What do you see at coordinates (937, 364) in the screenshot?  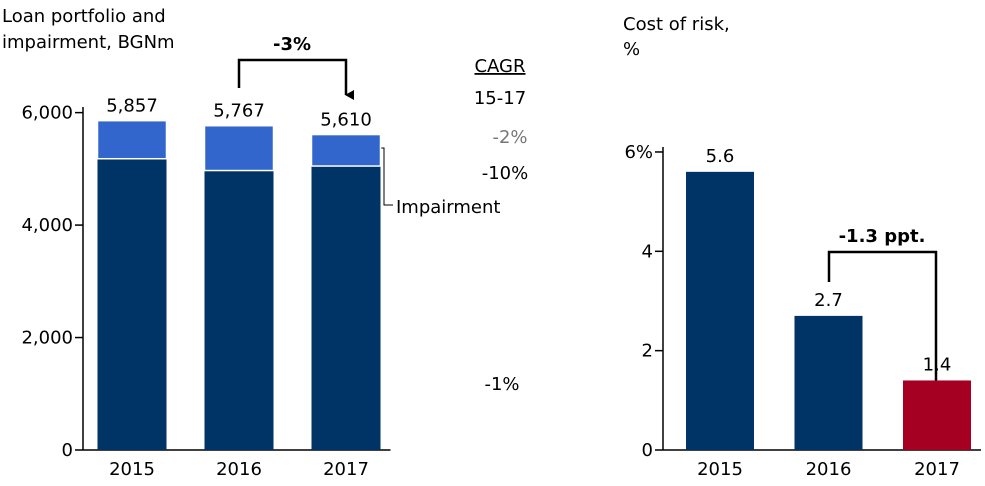 I see `value-label: 1.4` at bounding box center [937, 364].